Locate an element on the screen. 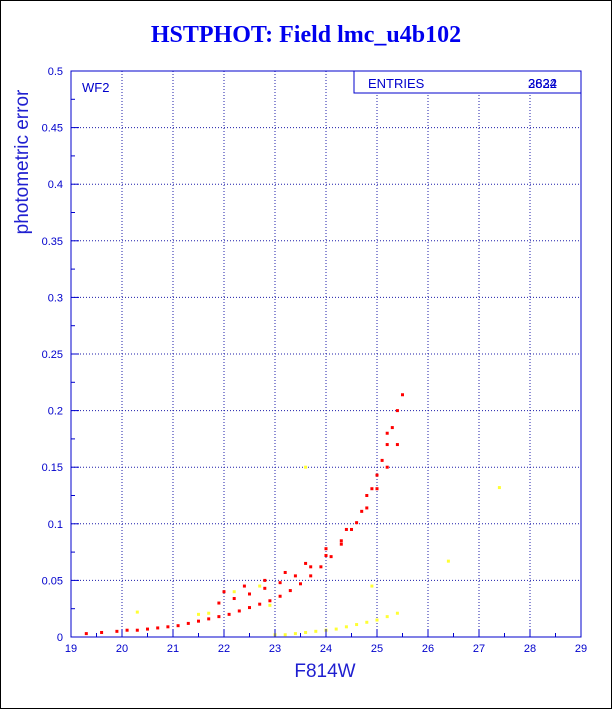  stats-entries-value-2: 2624 is located at coordinates (542, 83).